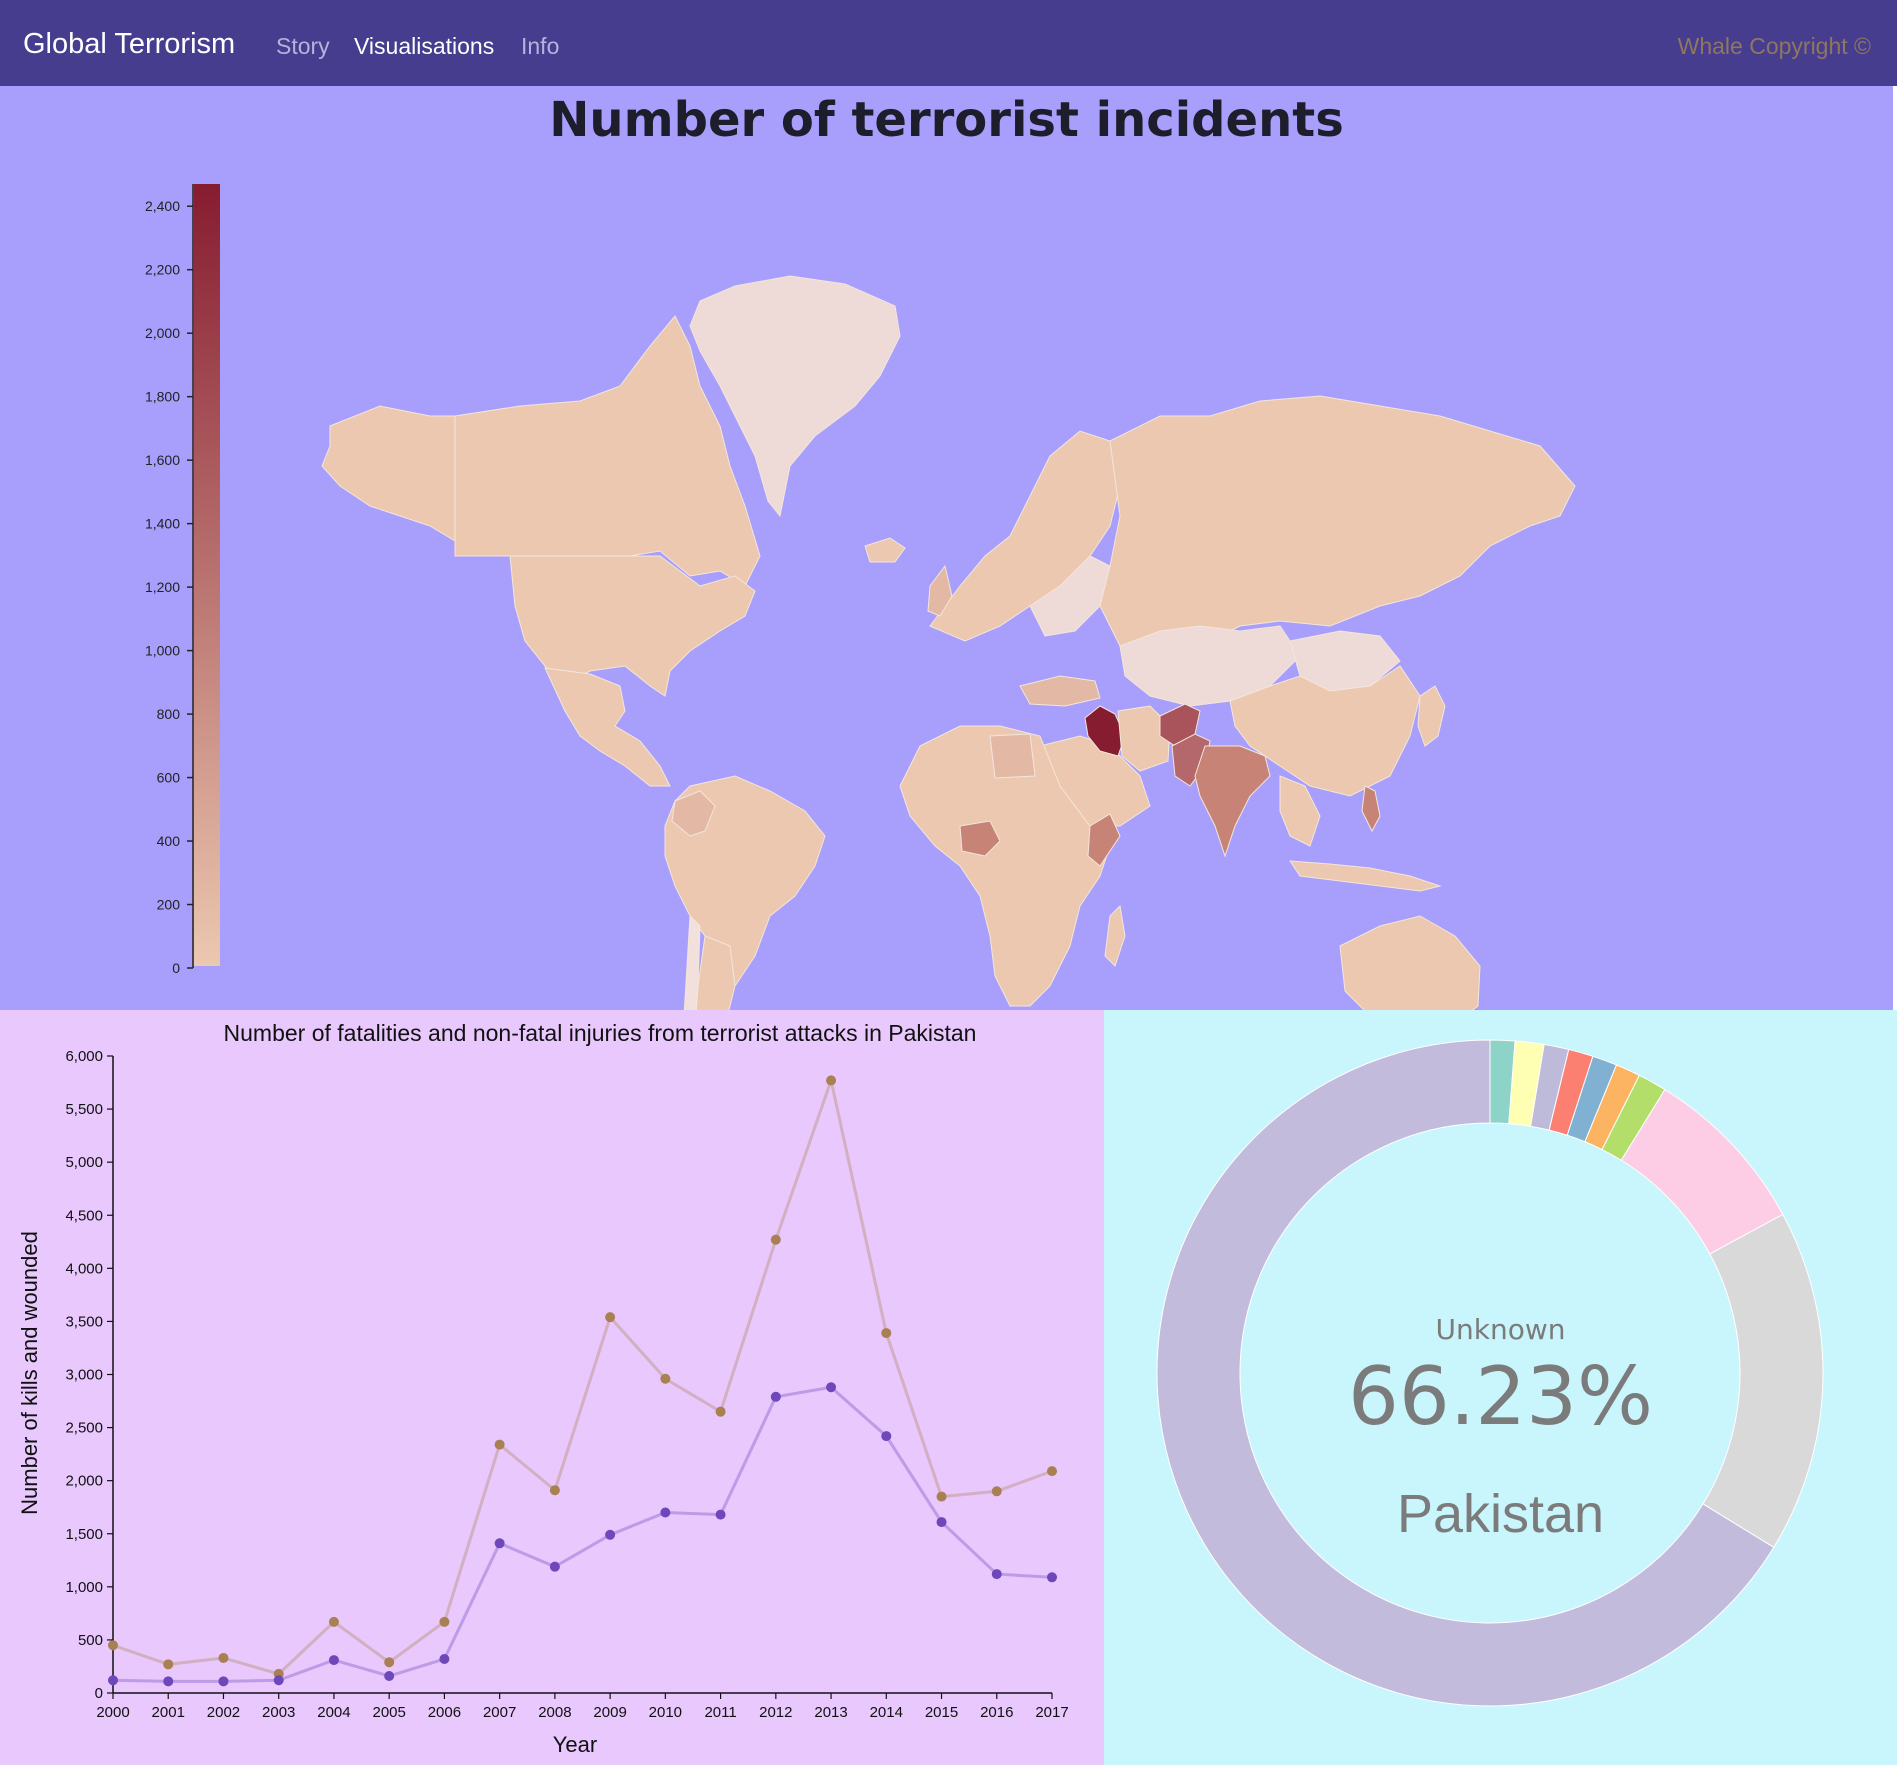 The image size is (1897, 1765). Describe the element at coordinates (1210, 666) in the screenshot. I see `country-kazakhstan` at that location.